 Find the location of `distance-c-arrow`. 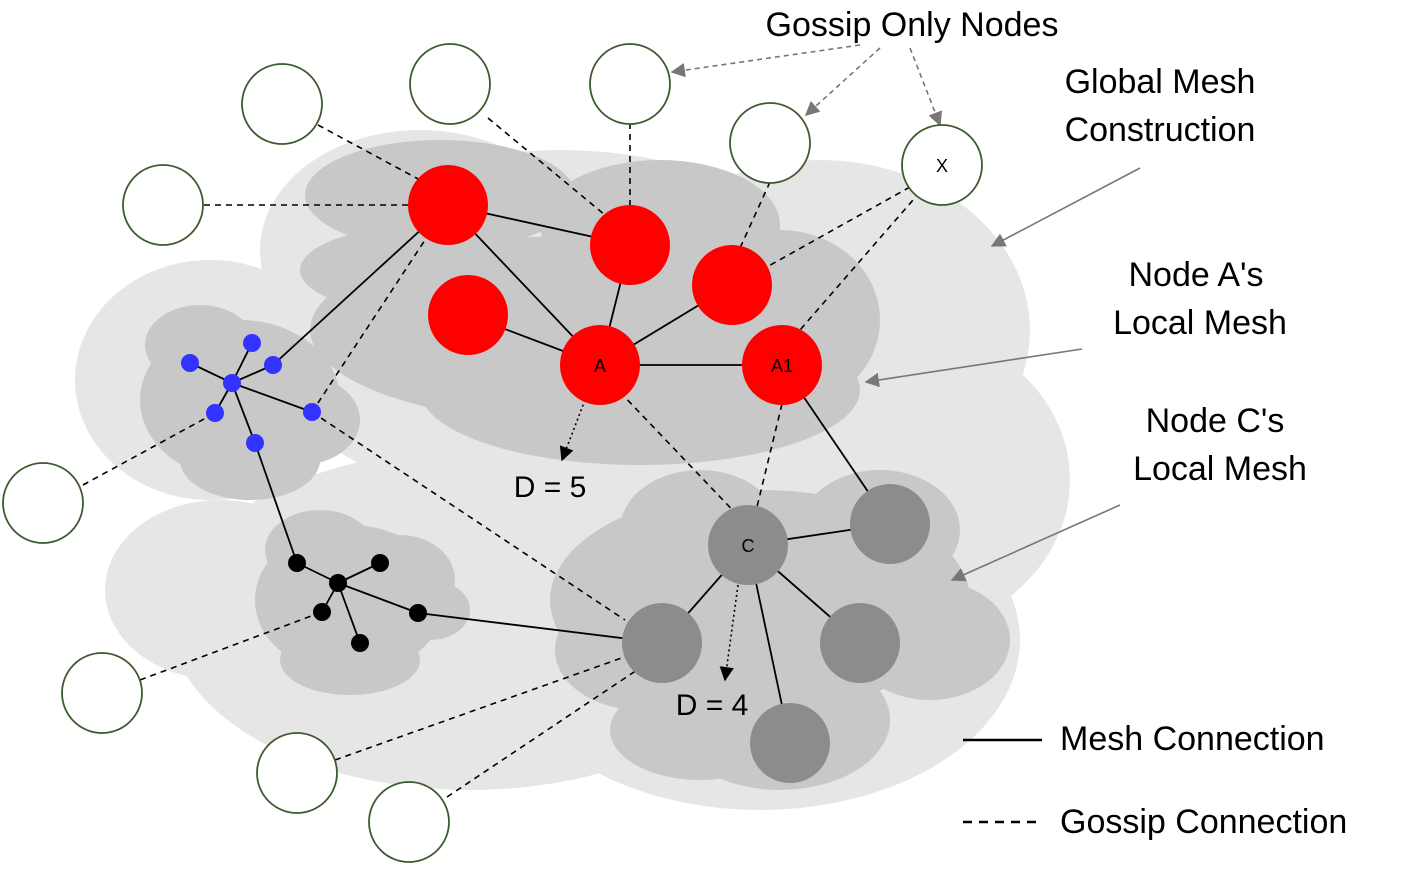

distance-c-arrow is located at coordinates (729, 633).